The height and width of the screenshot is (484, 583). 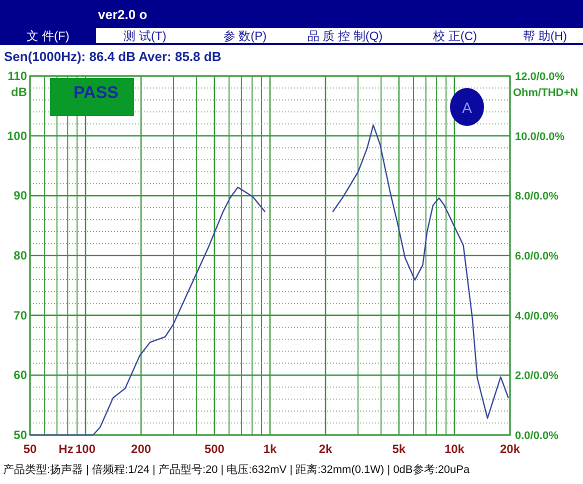 What do you see at coordinates (21, 375) in the screenshot?
I see `y-tick-label: 60` at bounding box center [21, 375].